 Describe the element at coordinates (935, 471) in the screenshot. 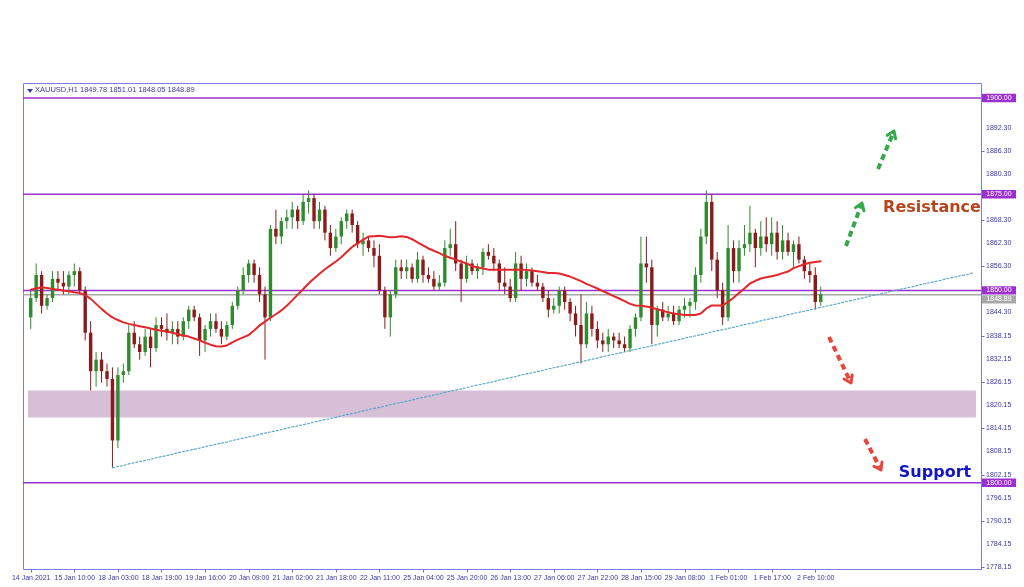

I see `annotation: Support` at that location.